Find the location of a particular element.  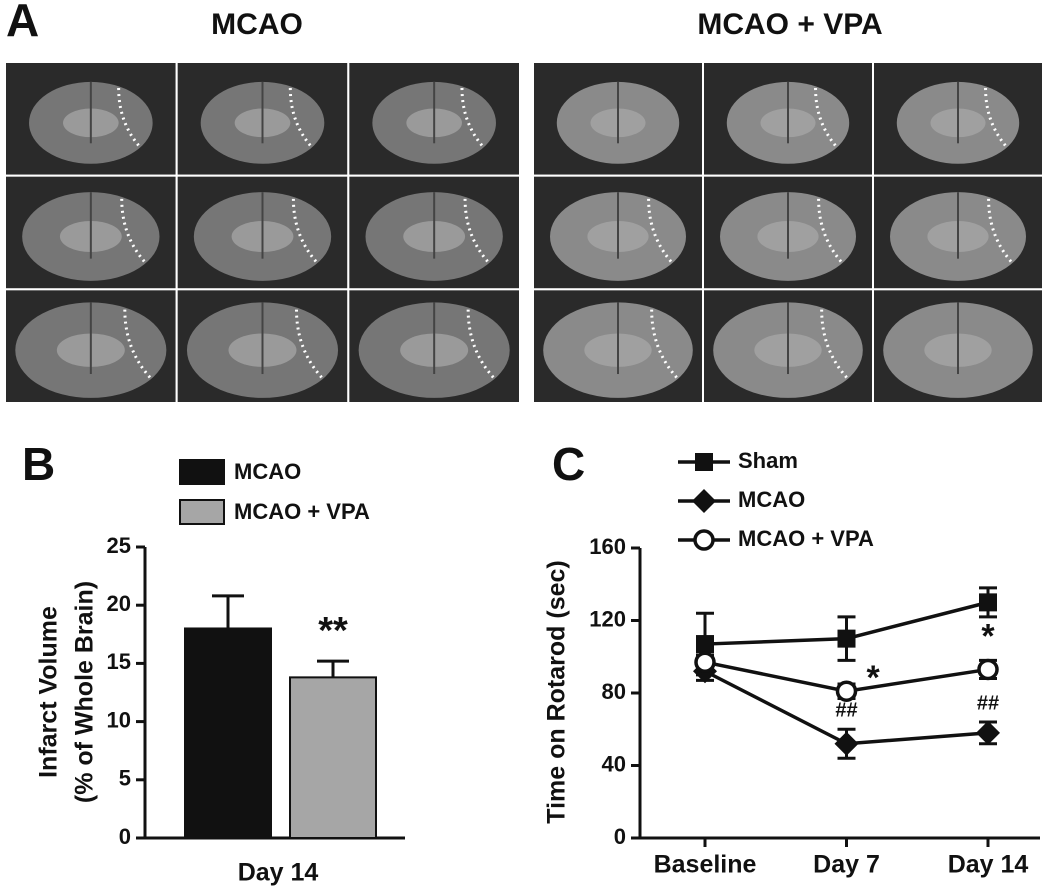

x-tick-label: Baseline is located at coordinates (705, 865).